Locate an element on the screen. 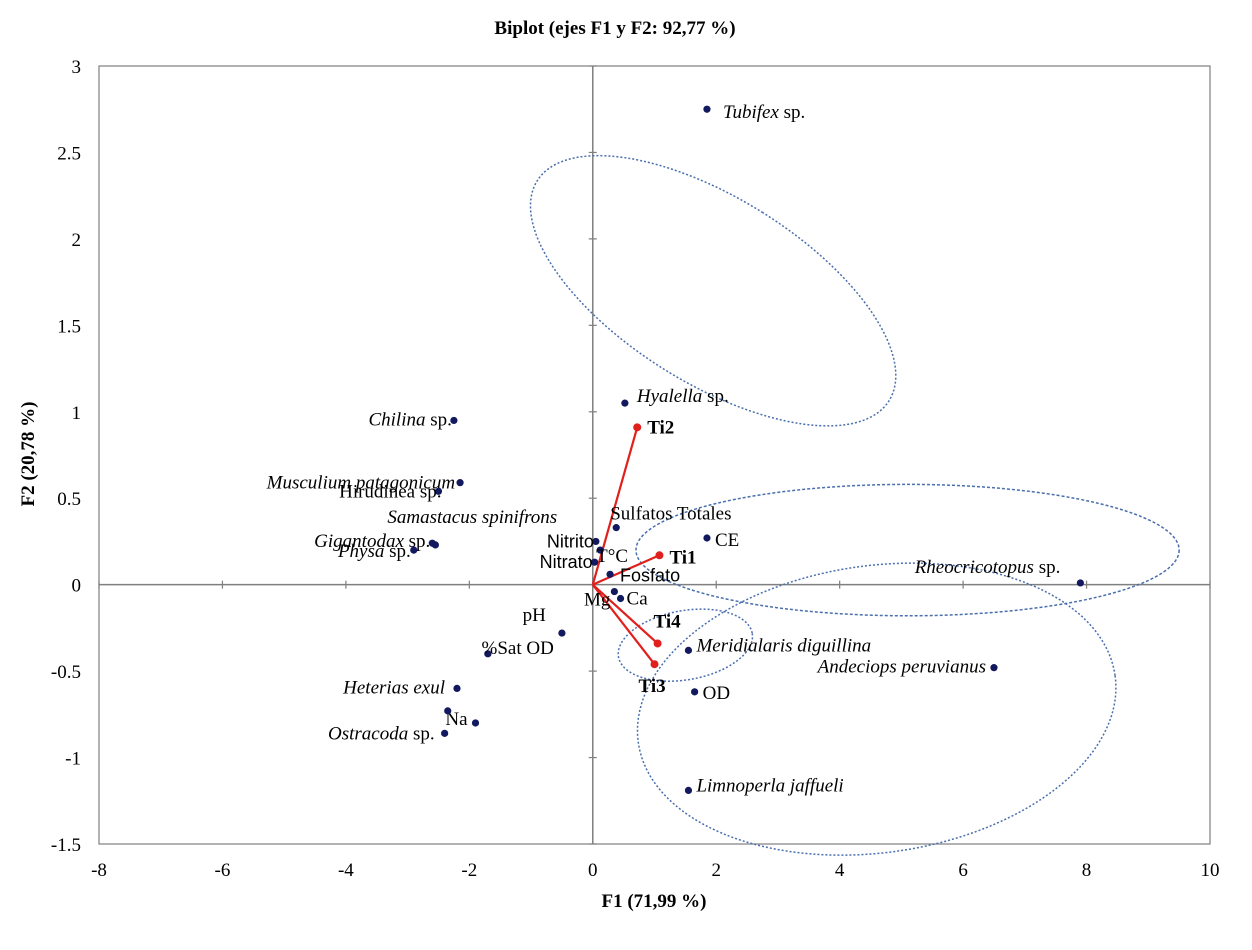 This screenshot has width=1252, height=950. species-label: Rheocricotopus sp. is located at coordinates (987, 567).